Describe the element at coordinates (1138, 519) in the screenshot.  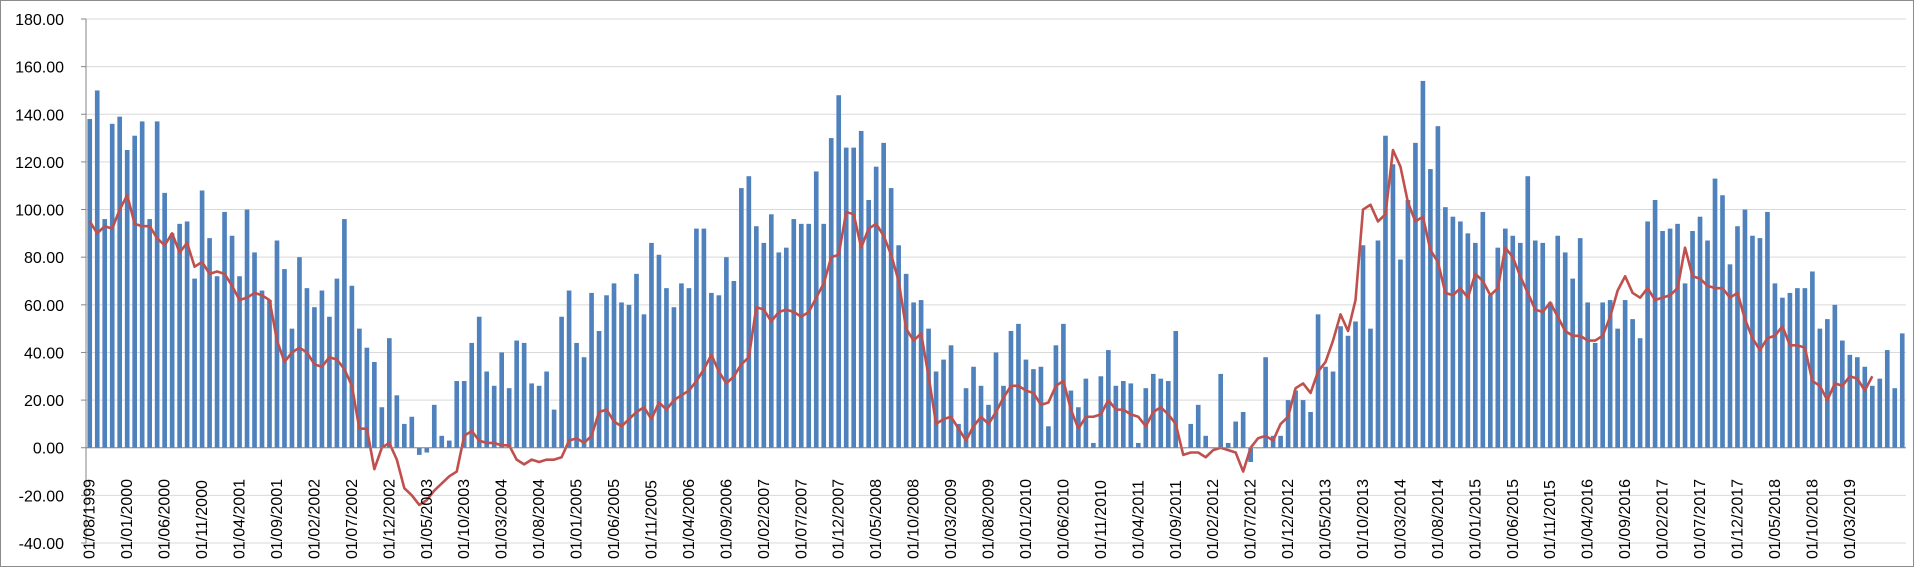
I see `x-tick-label: 01/04/2011` at that location.